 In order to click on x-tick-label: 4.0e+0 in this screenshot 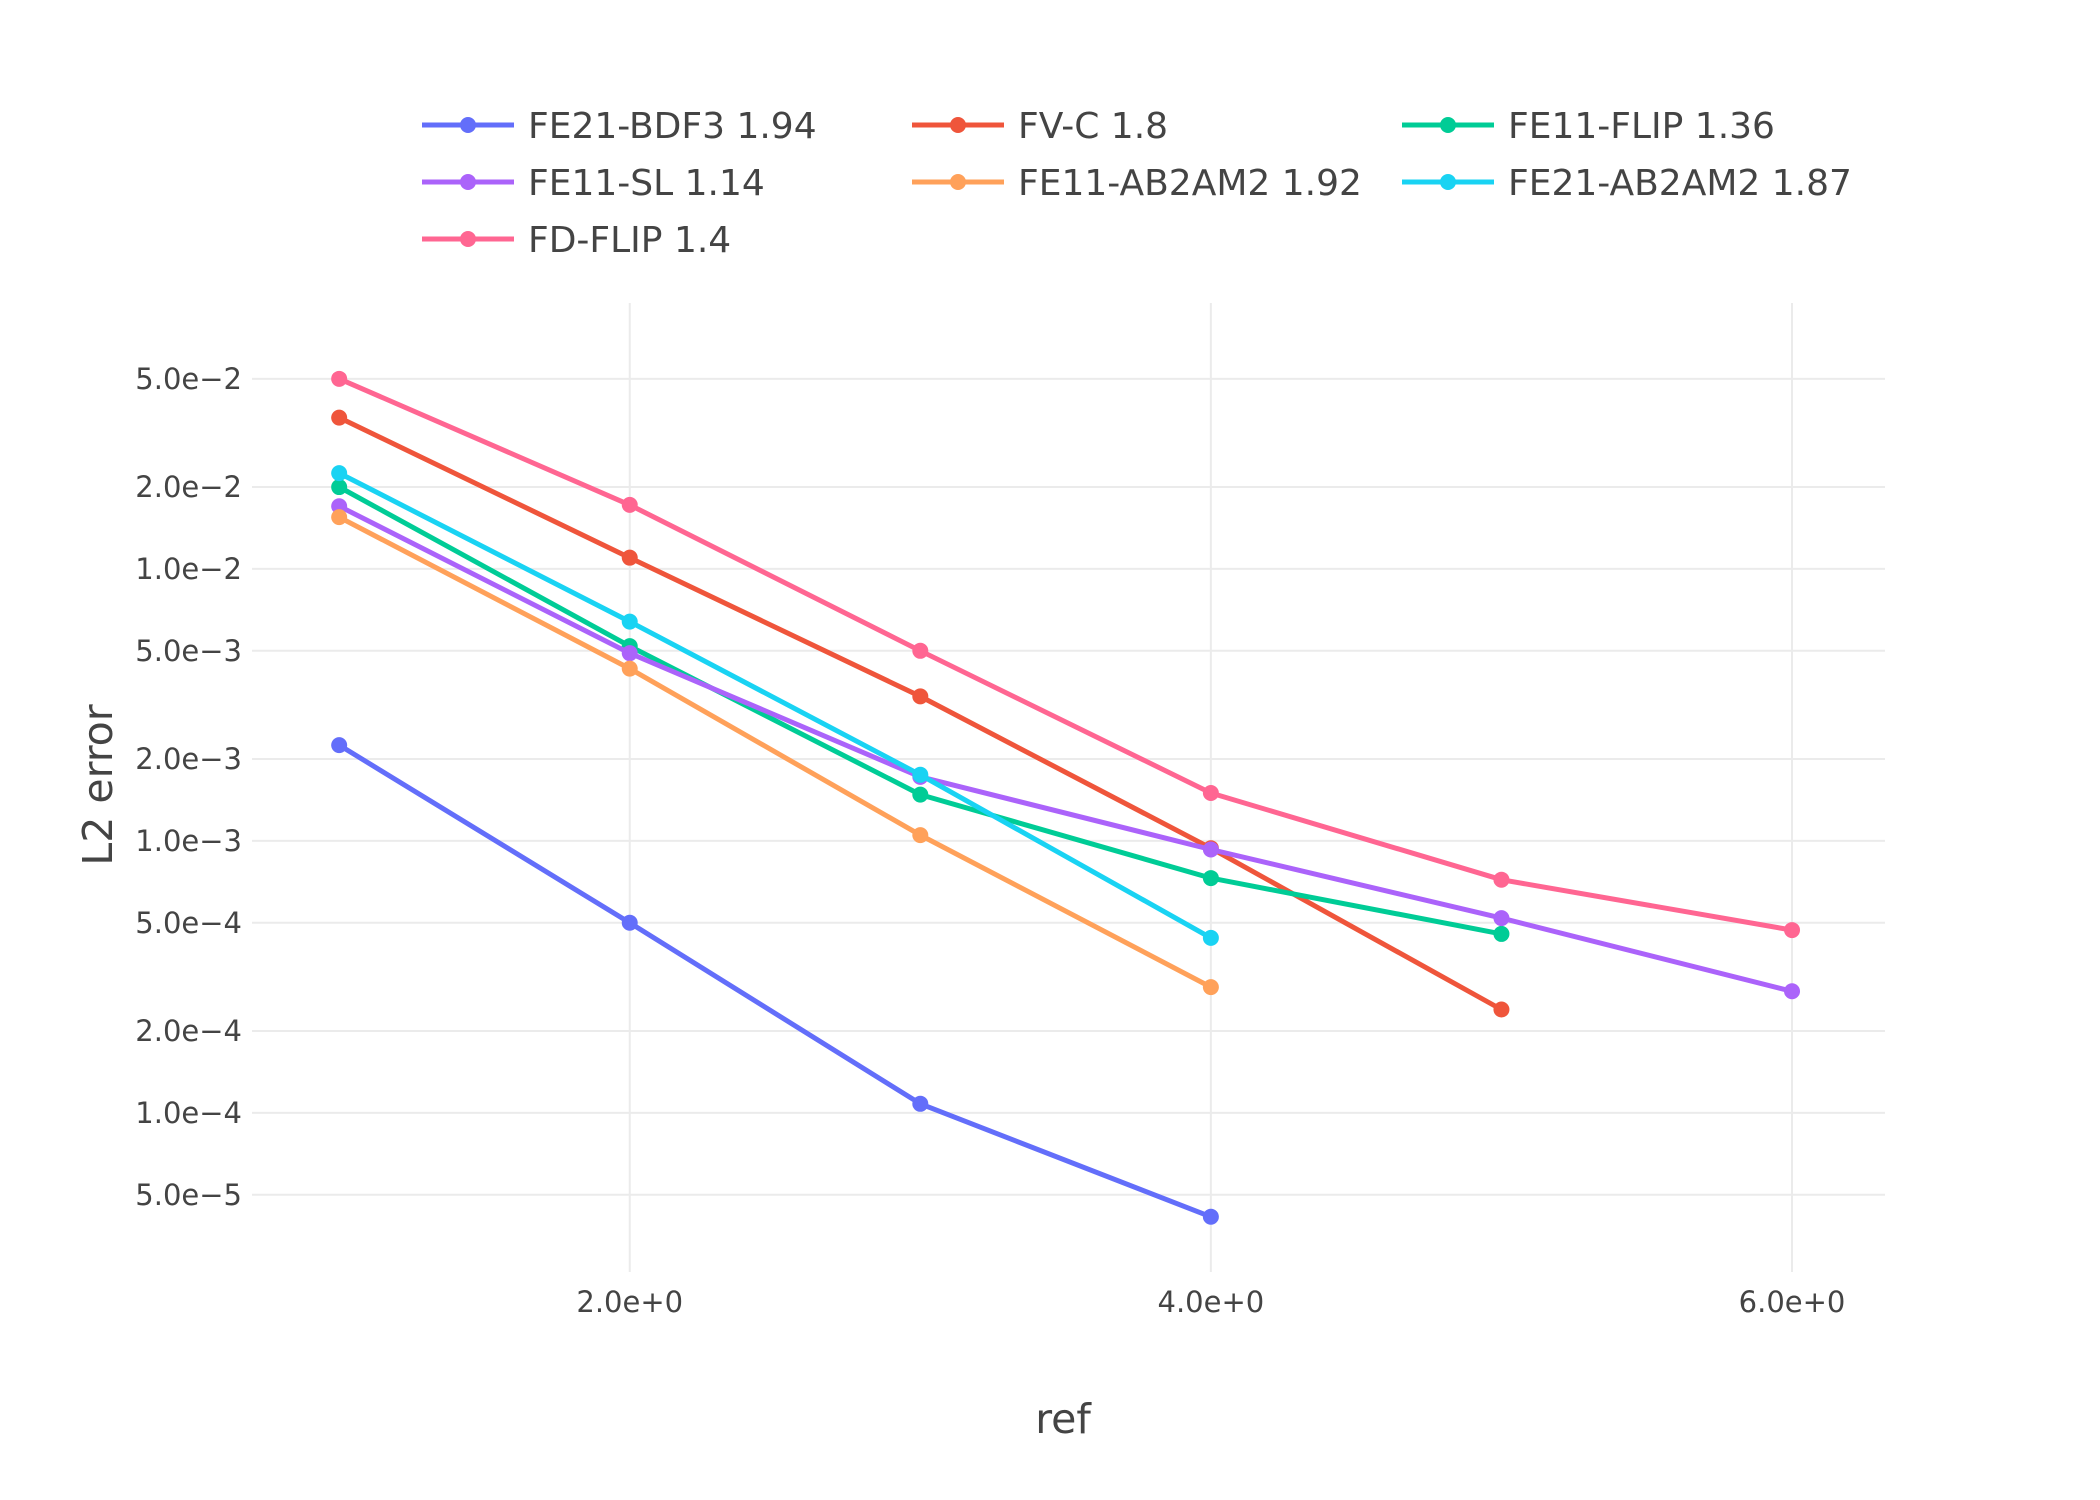, I will do `click(1211, 1302)`.